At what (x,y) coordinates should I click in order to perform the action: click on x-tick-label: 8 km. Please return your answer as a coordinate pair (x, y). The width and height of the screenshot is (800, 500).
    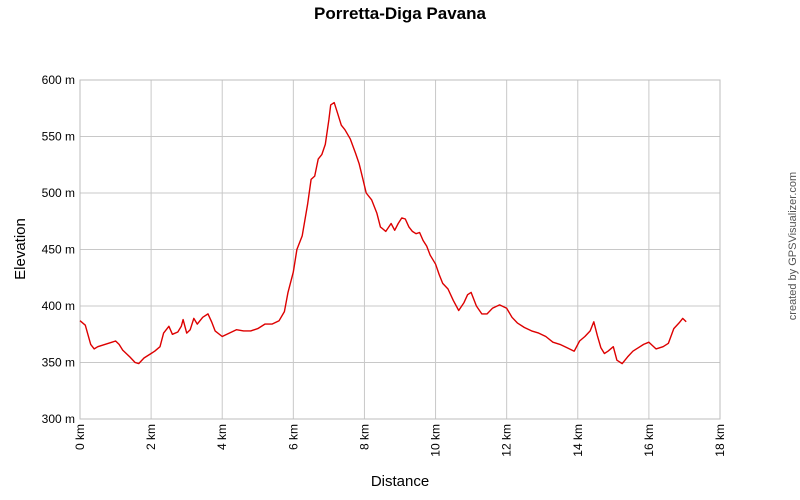
    Looking at the image, I should click on (364, 437).